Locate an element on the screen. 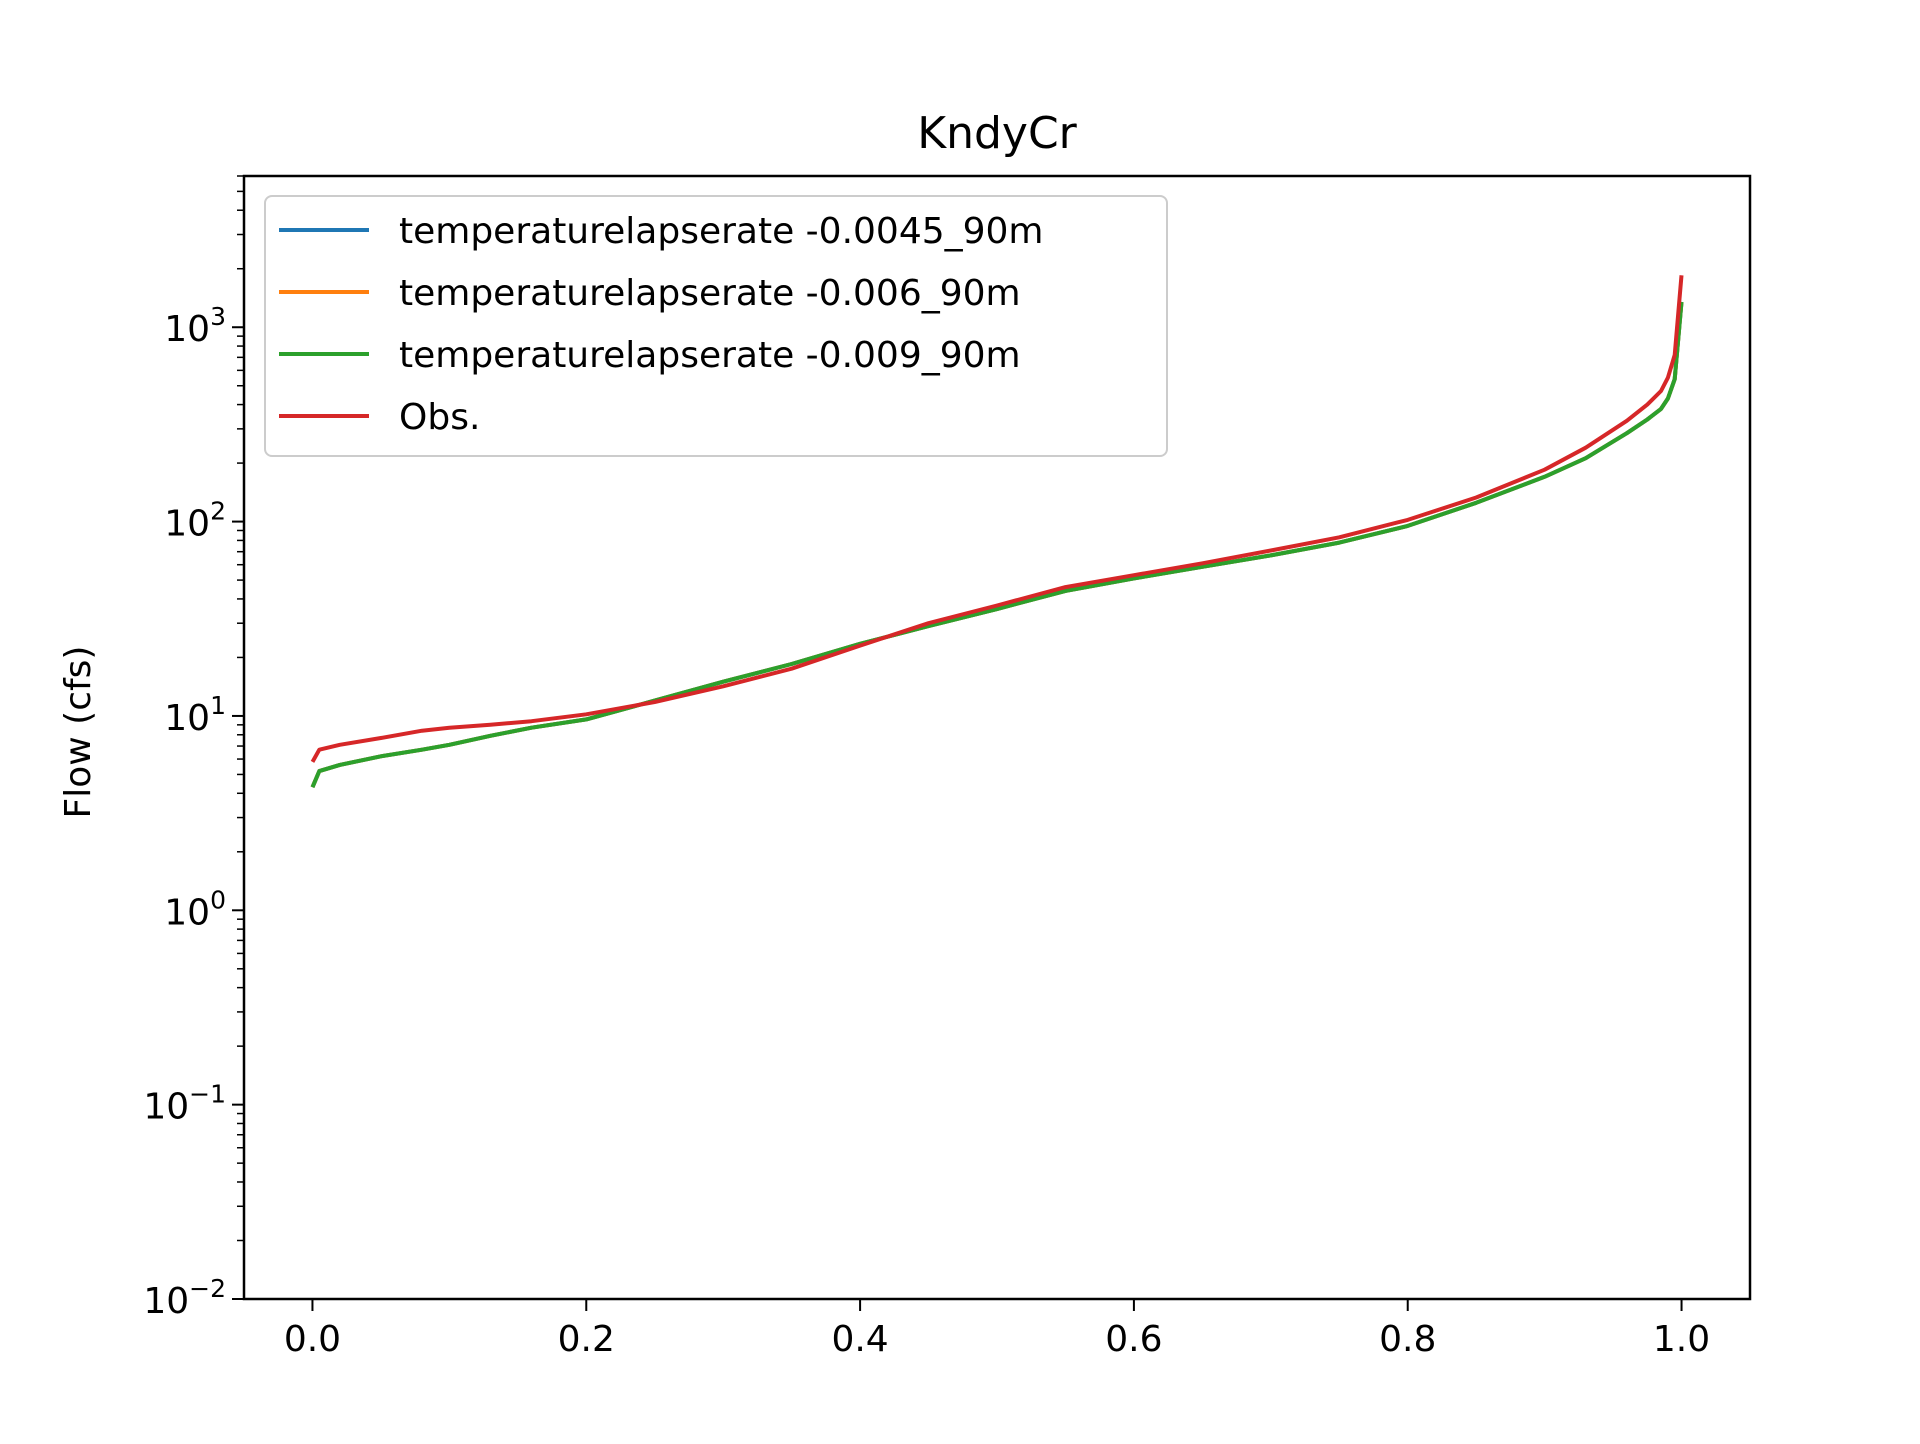 The width and height of the screenshot is (1920, 1444). legend-label: temperaturelapserate -0.0045_90m is located at coordinates (721, 231).